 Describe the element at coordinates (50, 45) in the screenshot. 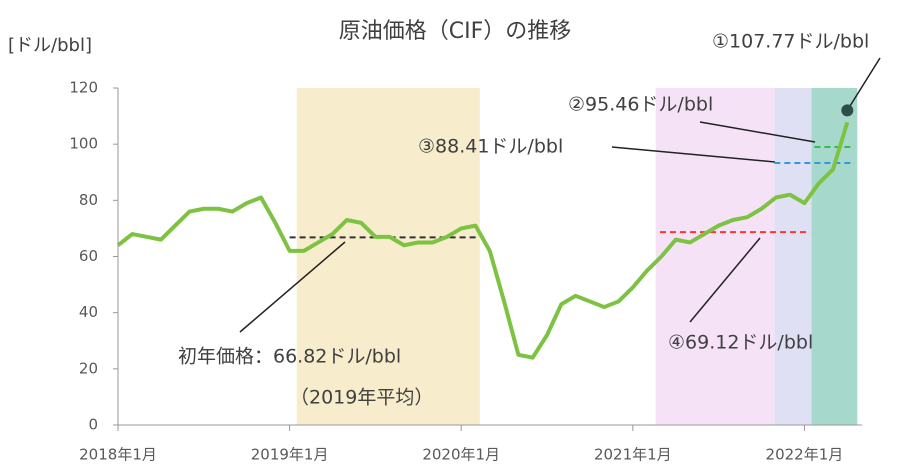

I see `y-axis-label: [ドル/bbl]` at that location.